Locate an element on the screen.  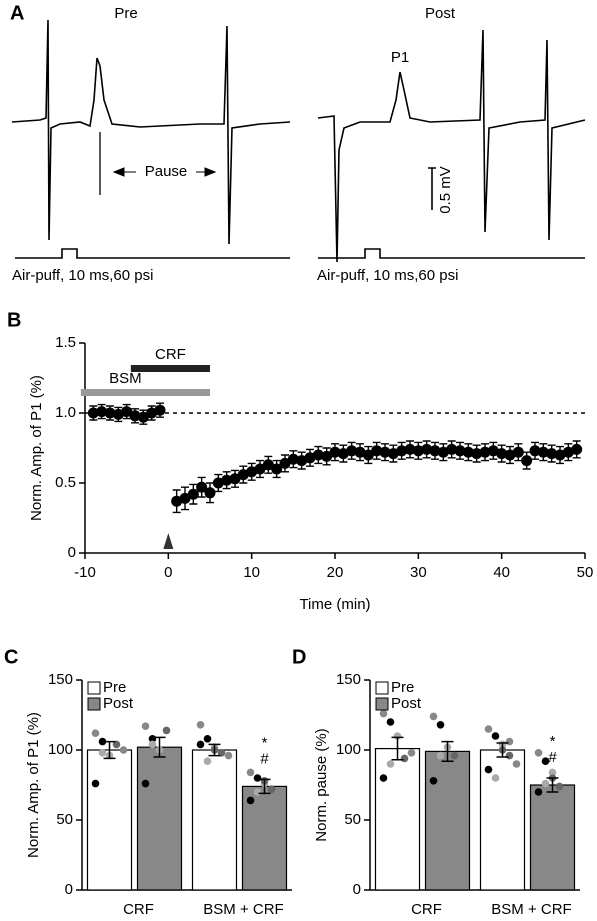
x-tick-label: 50 is located at coordinates (585, 572).